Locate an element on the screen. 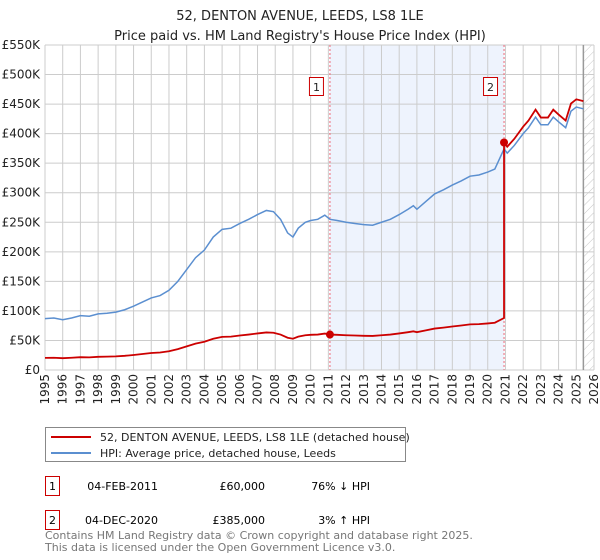 Image resolution: width=600 pixels, height=560 pixels. x-tick-label: 2026 is located at coordinates (593, 389).